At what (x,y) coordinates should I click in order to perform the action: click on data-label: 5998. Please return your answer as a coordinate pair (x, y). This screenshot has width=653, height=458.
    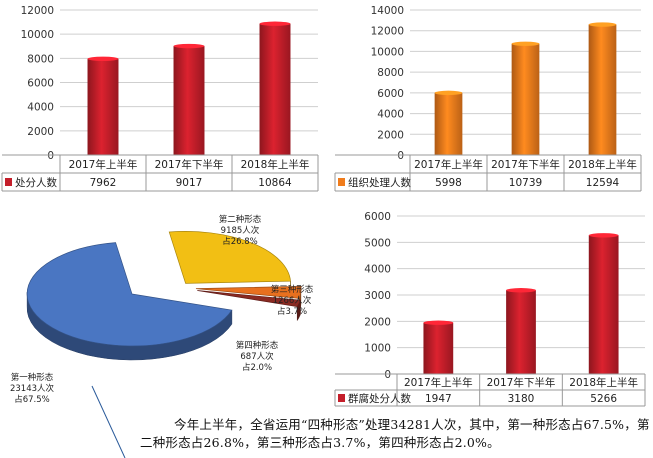
    Looking at the image, I should click on (448, 183).